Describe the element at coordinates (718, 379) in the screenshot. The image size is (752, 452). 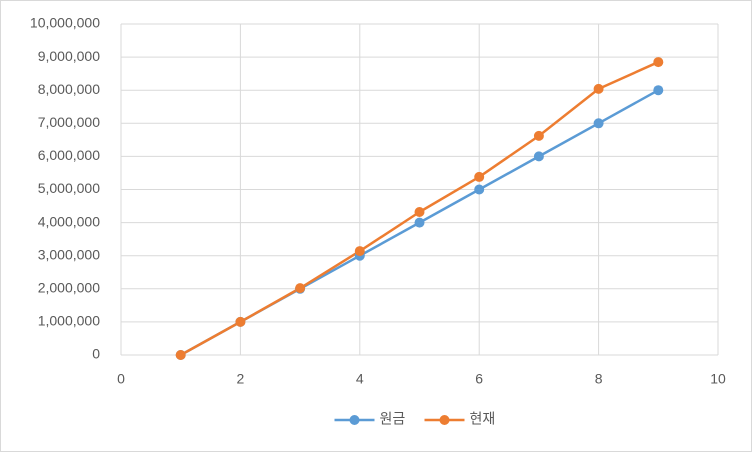
I see `x-tick-label: 10` at that location.